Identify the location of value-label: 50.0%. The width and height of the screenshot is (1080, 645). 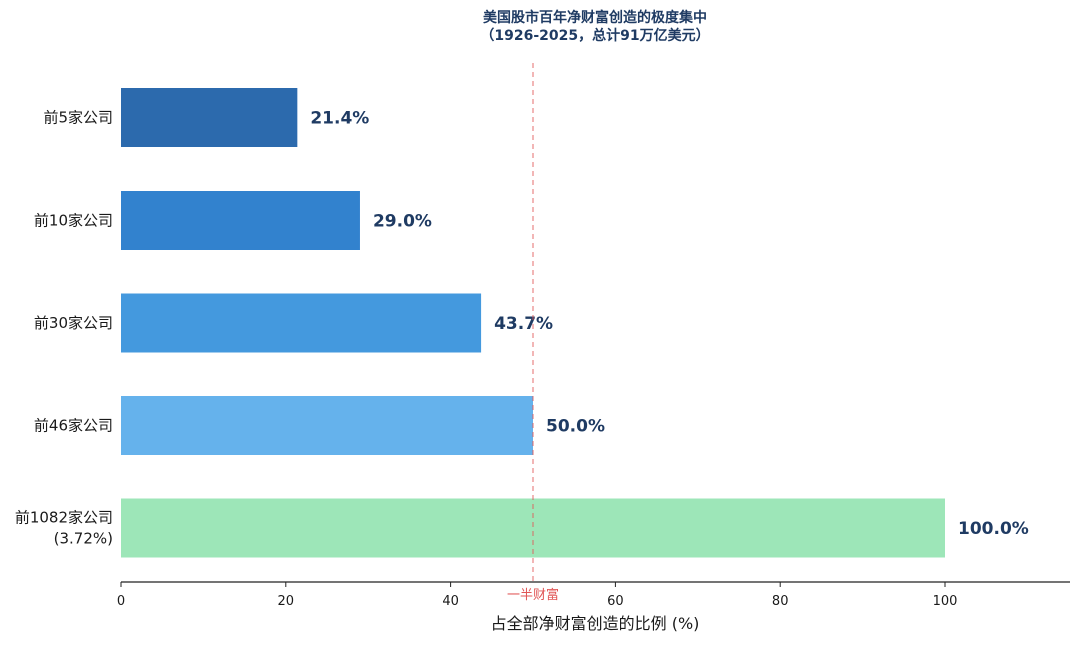
(575, 427).